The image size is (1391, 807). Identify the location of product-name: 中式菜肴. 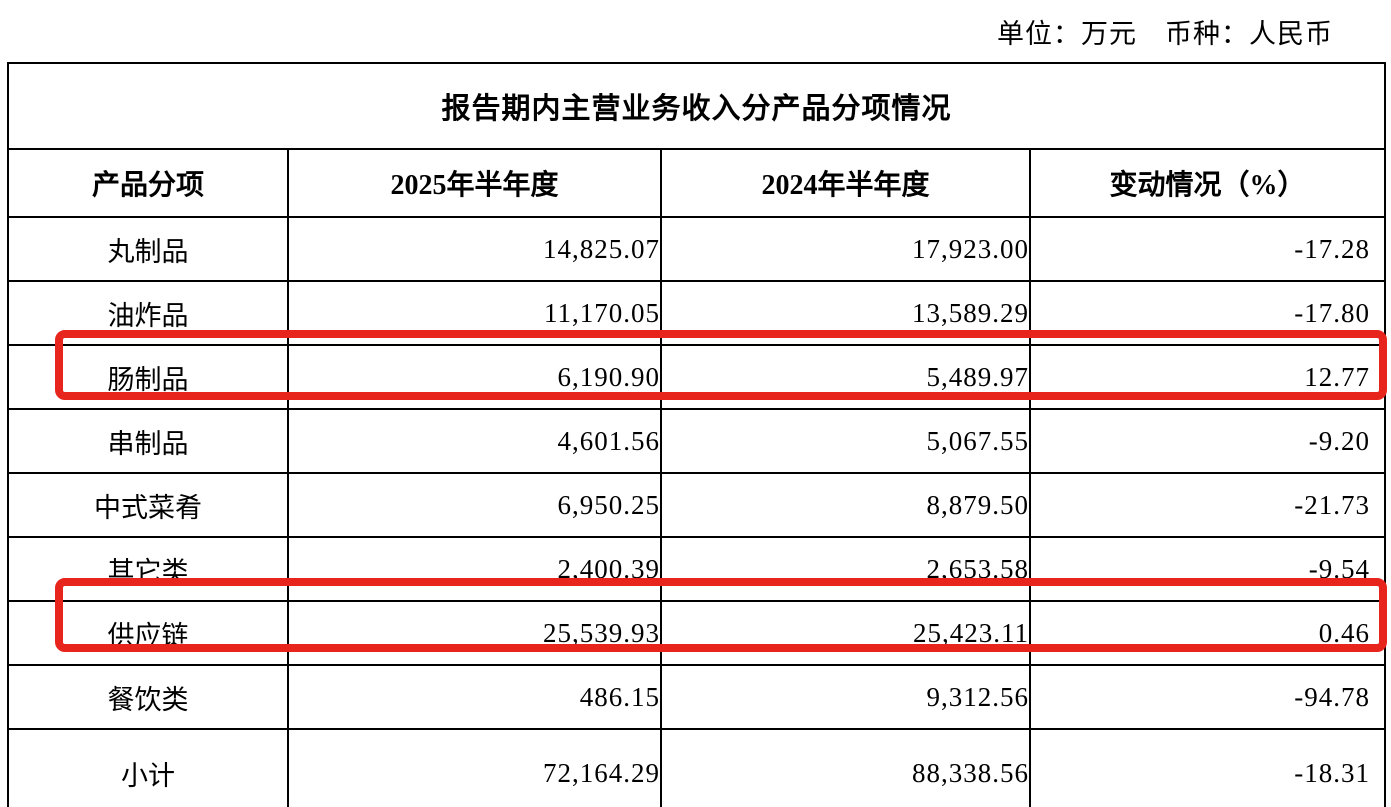
(148, 505).